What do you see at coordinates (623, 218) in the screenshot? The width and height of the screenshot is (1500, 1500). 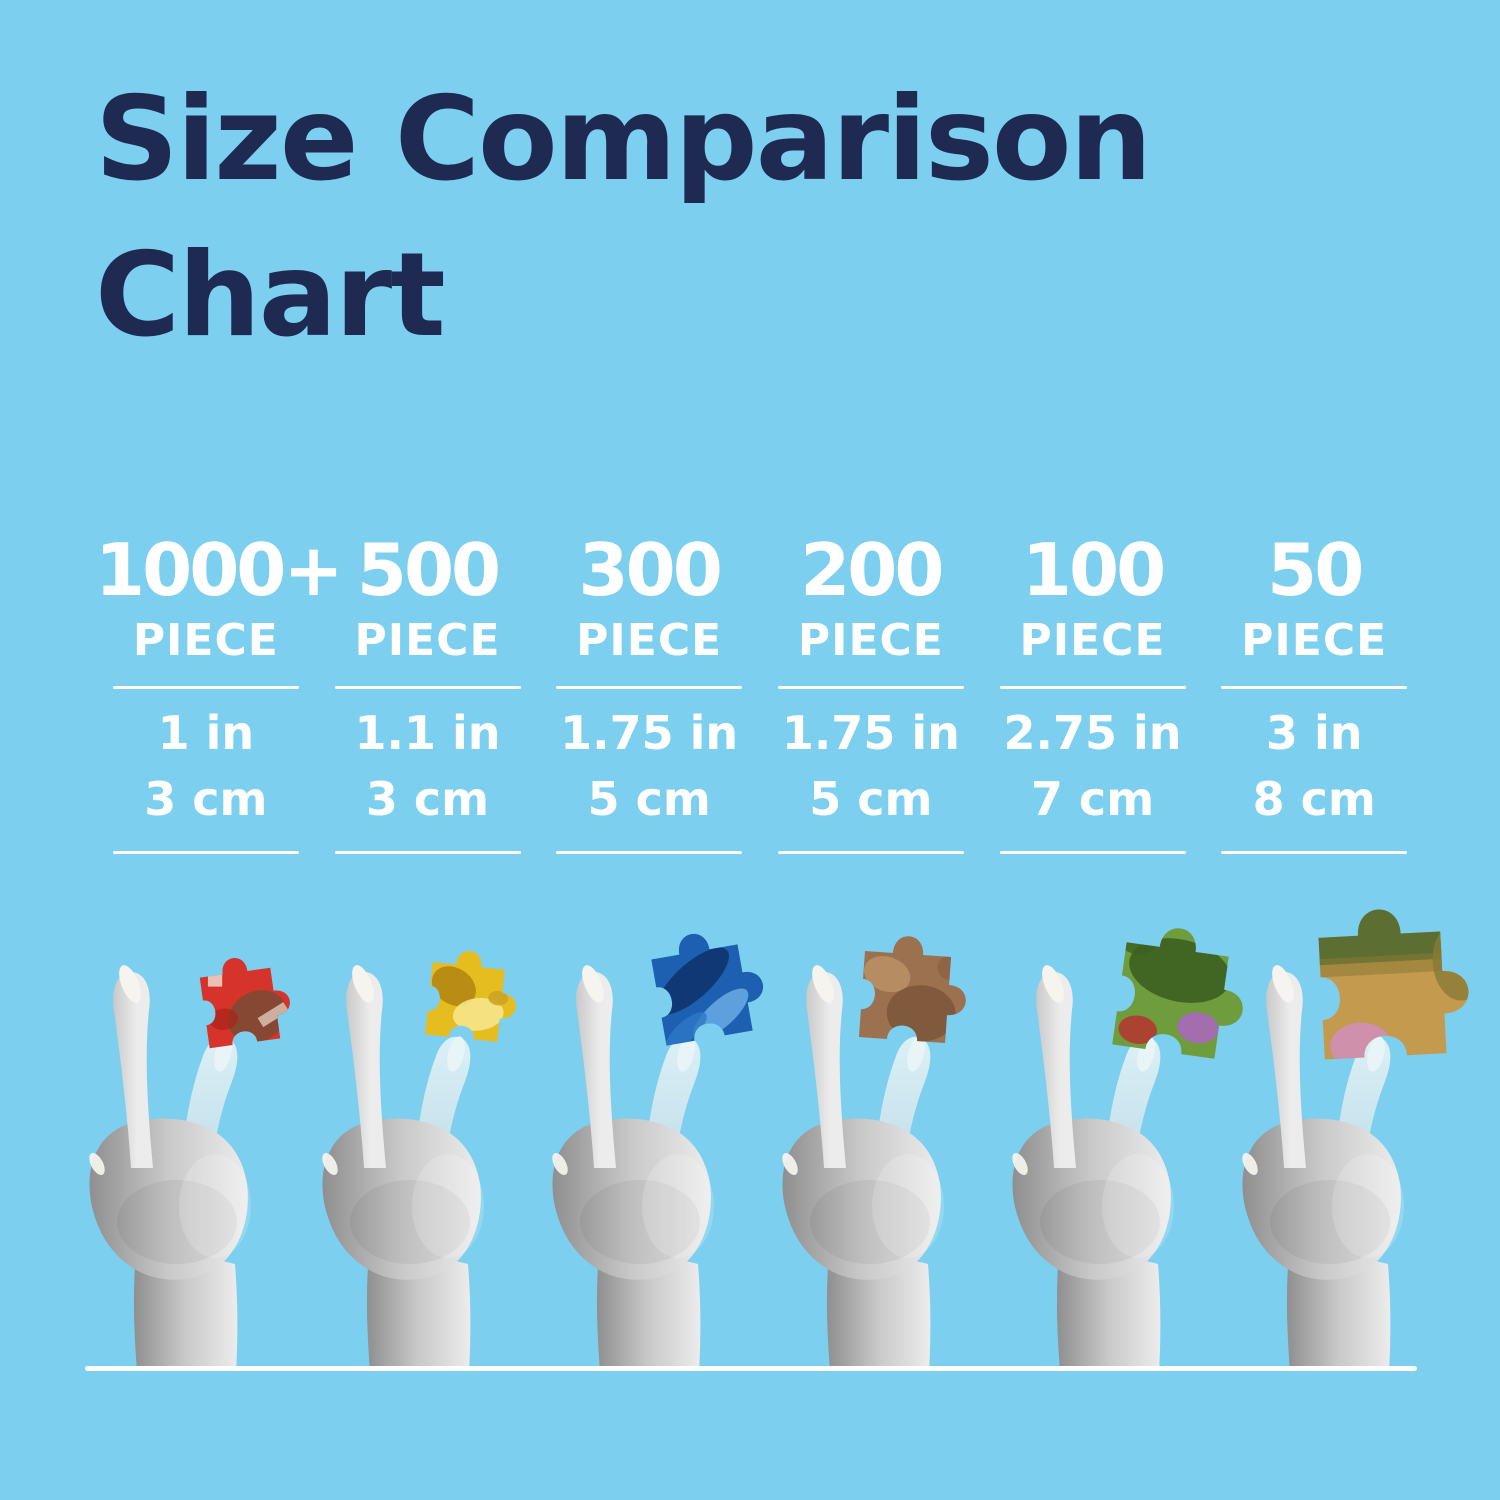 I see `page-title: Size Comparison Chart` at bounding box center [623, 218].